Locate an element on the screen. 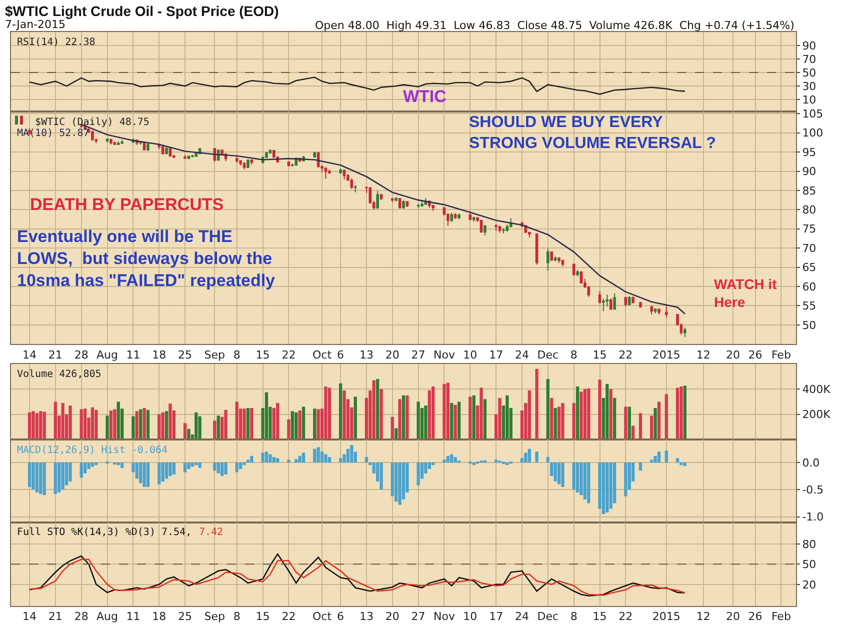  x-tick-label: 25 is located at coordinates (185, 355).